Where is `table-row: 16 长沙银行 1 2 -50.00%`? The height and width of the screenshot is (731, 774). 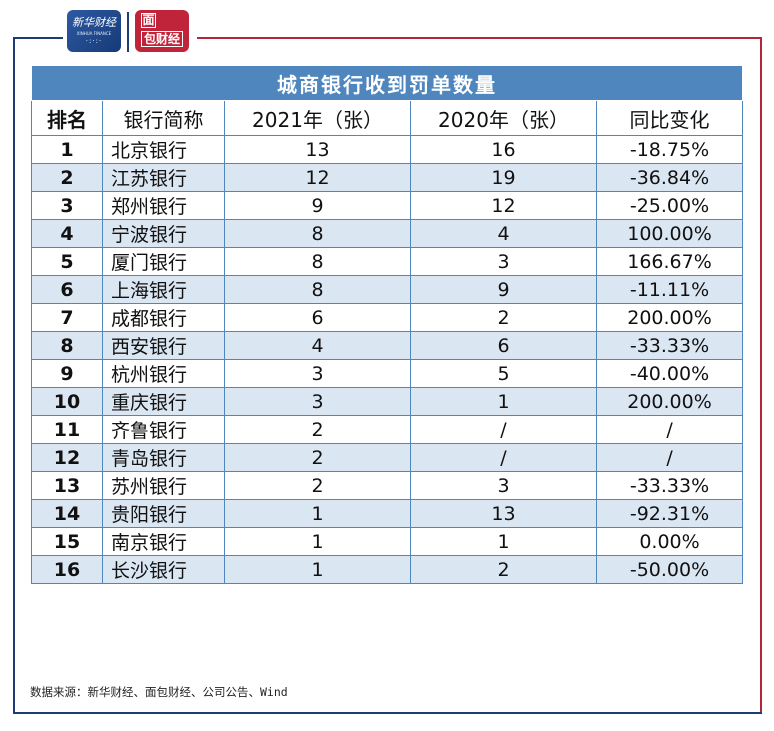 table-row: 16 长沙银行 1 2 -50.00% is located at coordinates (387, 569).